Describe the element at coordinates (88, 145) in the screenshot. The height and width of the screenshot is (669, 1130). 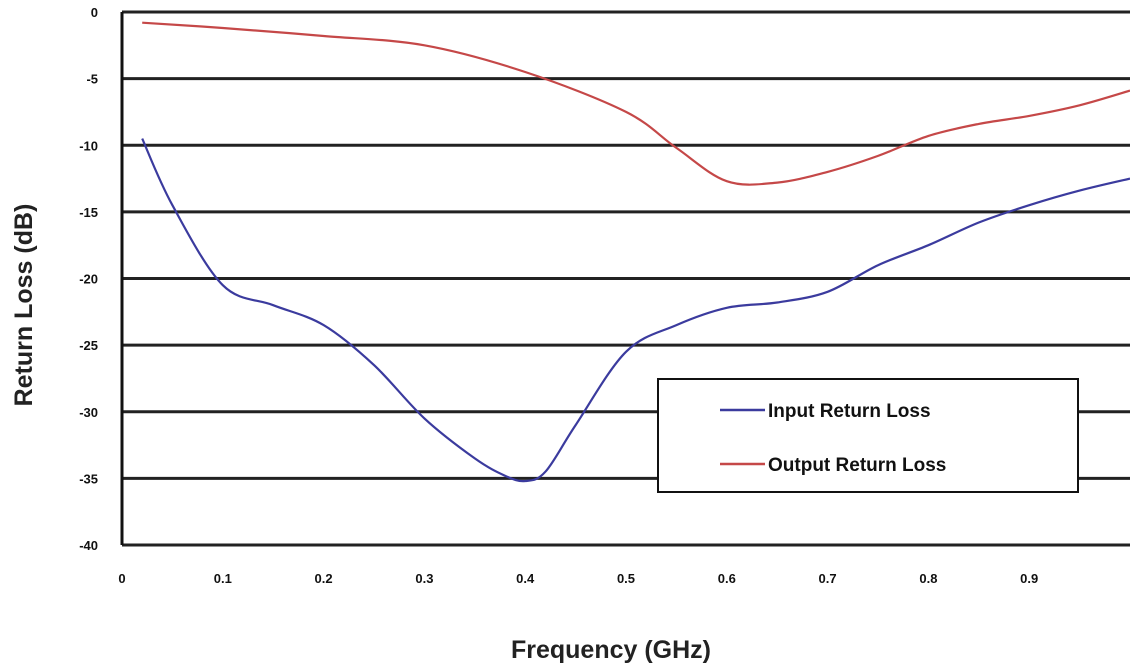
I see `y-tick-label: -10` at that location.